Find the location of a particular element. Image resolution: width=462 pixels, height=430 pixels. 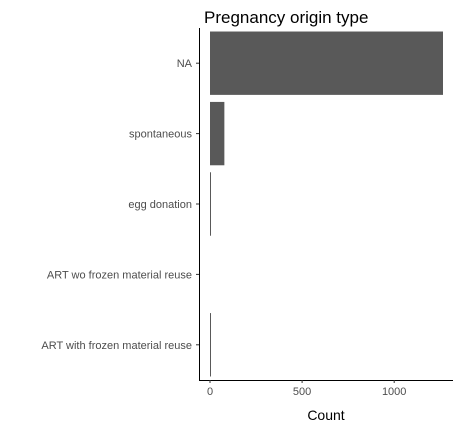

x-tick-label: 1000 is located at coordinates (394, 392).